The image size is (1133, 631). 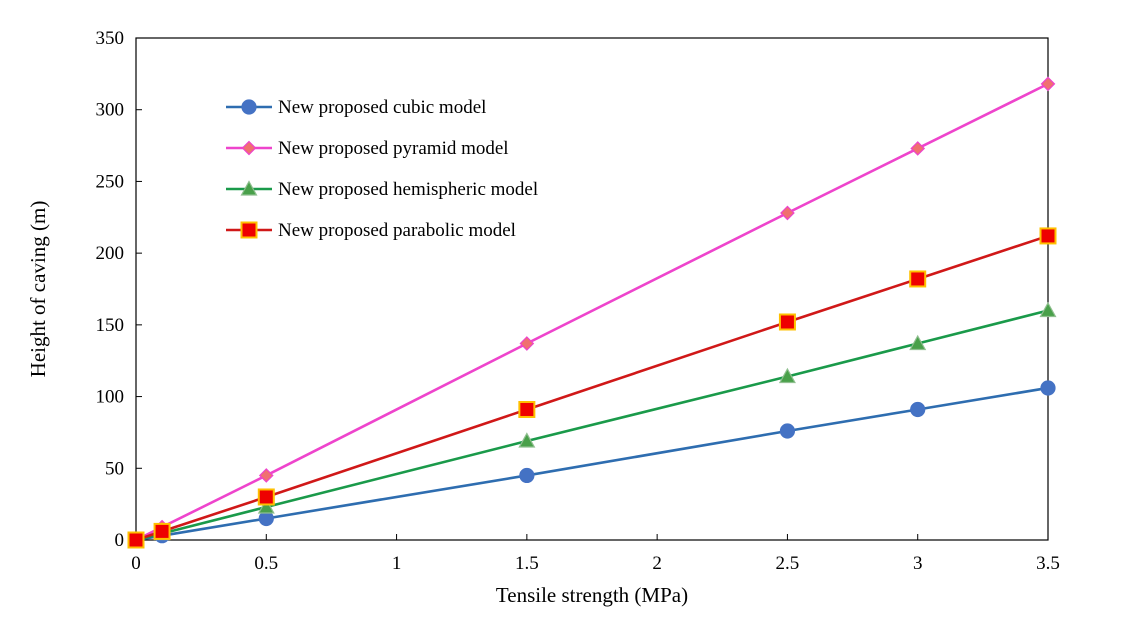 What do you see at coordinates (918, 563) in the screenshot?
I see `x-tick-label: 3` at bounding box center [918, 563].